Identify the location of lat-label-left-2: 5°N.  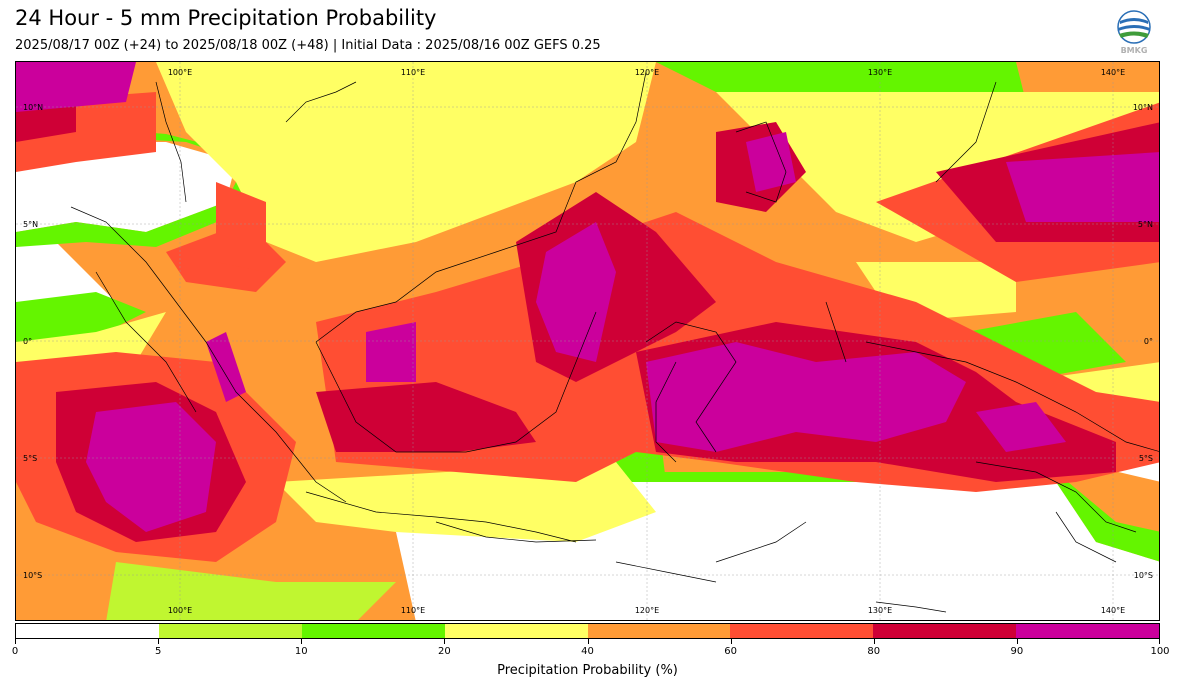
(30, 224).